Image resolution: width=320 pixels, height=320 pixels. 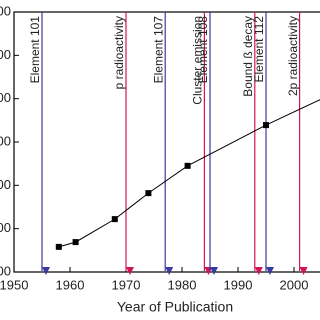 What do you see at coordinates (35, 50) in the screenshot?
I see `annotation-label: Element 101` at bounding box center [35, 50].